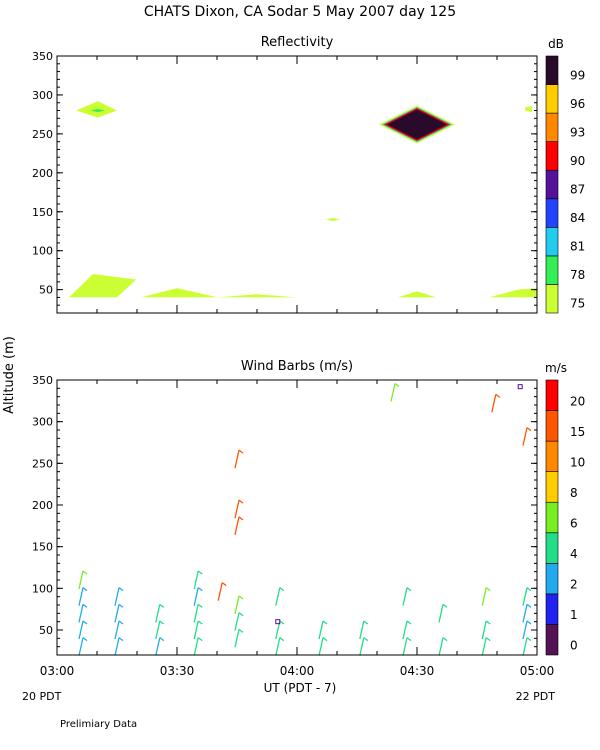  What do you see at coordinates (574, 493) in the screenshot?
I see `colorbar-label: 8` at bounding box center [574, 493].